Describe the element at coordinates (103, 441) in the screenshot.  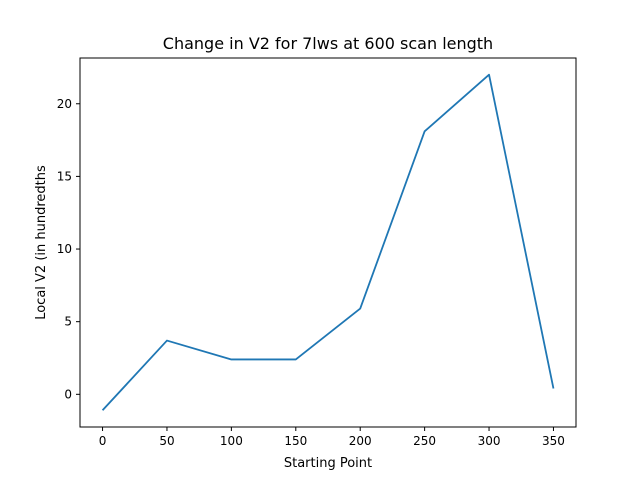
I see `x-tick-label: 0` at that location.